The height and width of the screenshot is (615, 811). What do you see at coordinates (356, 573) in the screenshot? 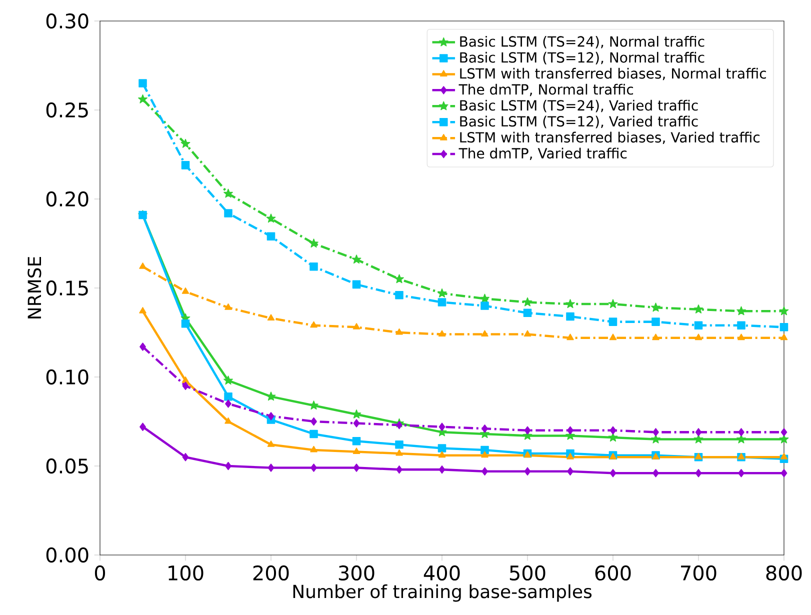
I see `x-tick-label: 300` at bounding box center [356, 573].